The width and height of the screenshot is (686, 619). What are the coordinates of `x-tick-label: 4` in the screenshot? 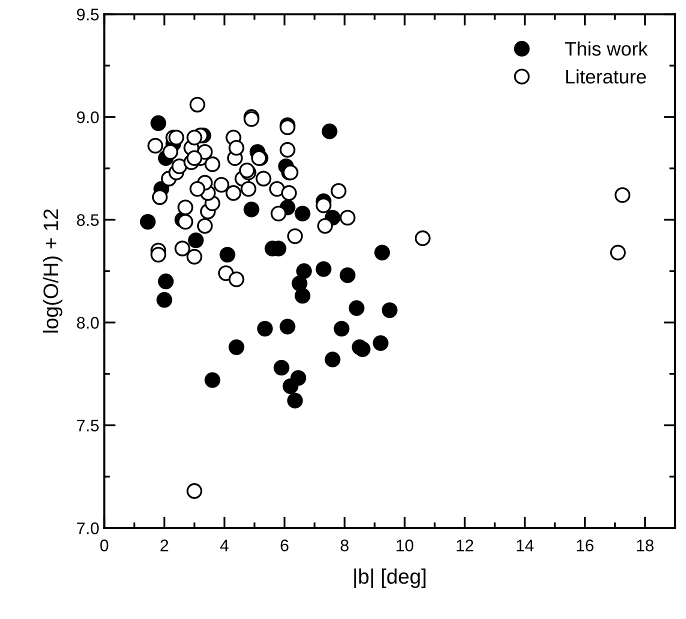 It's located at (224, 546).